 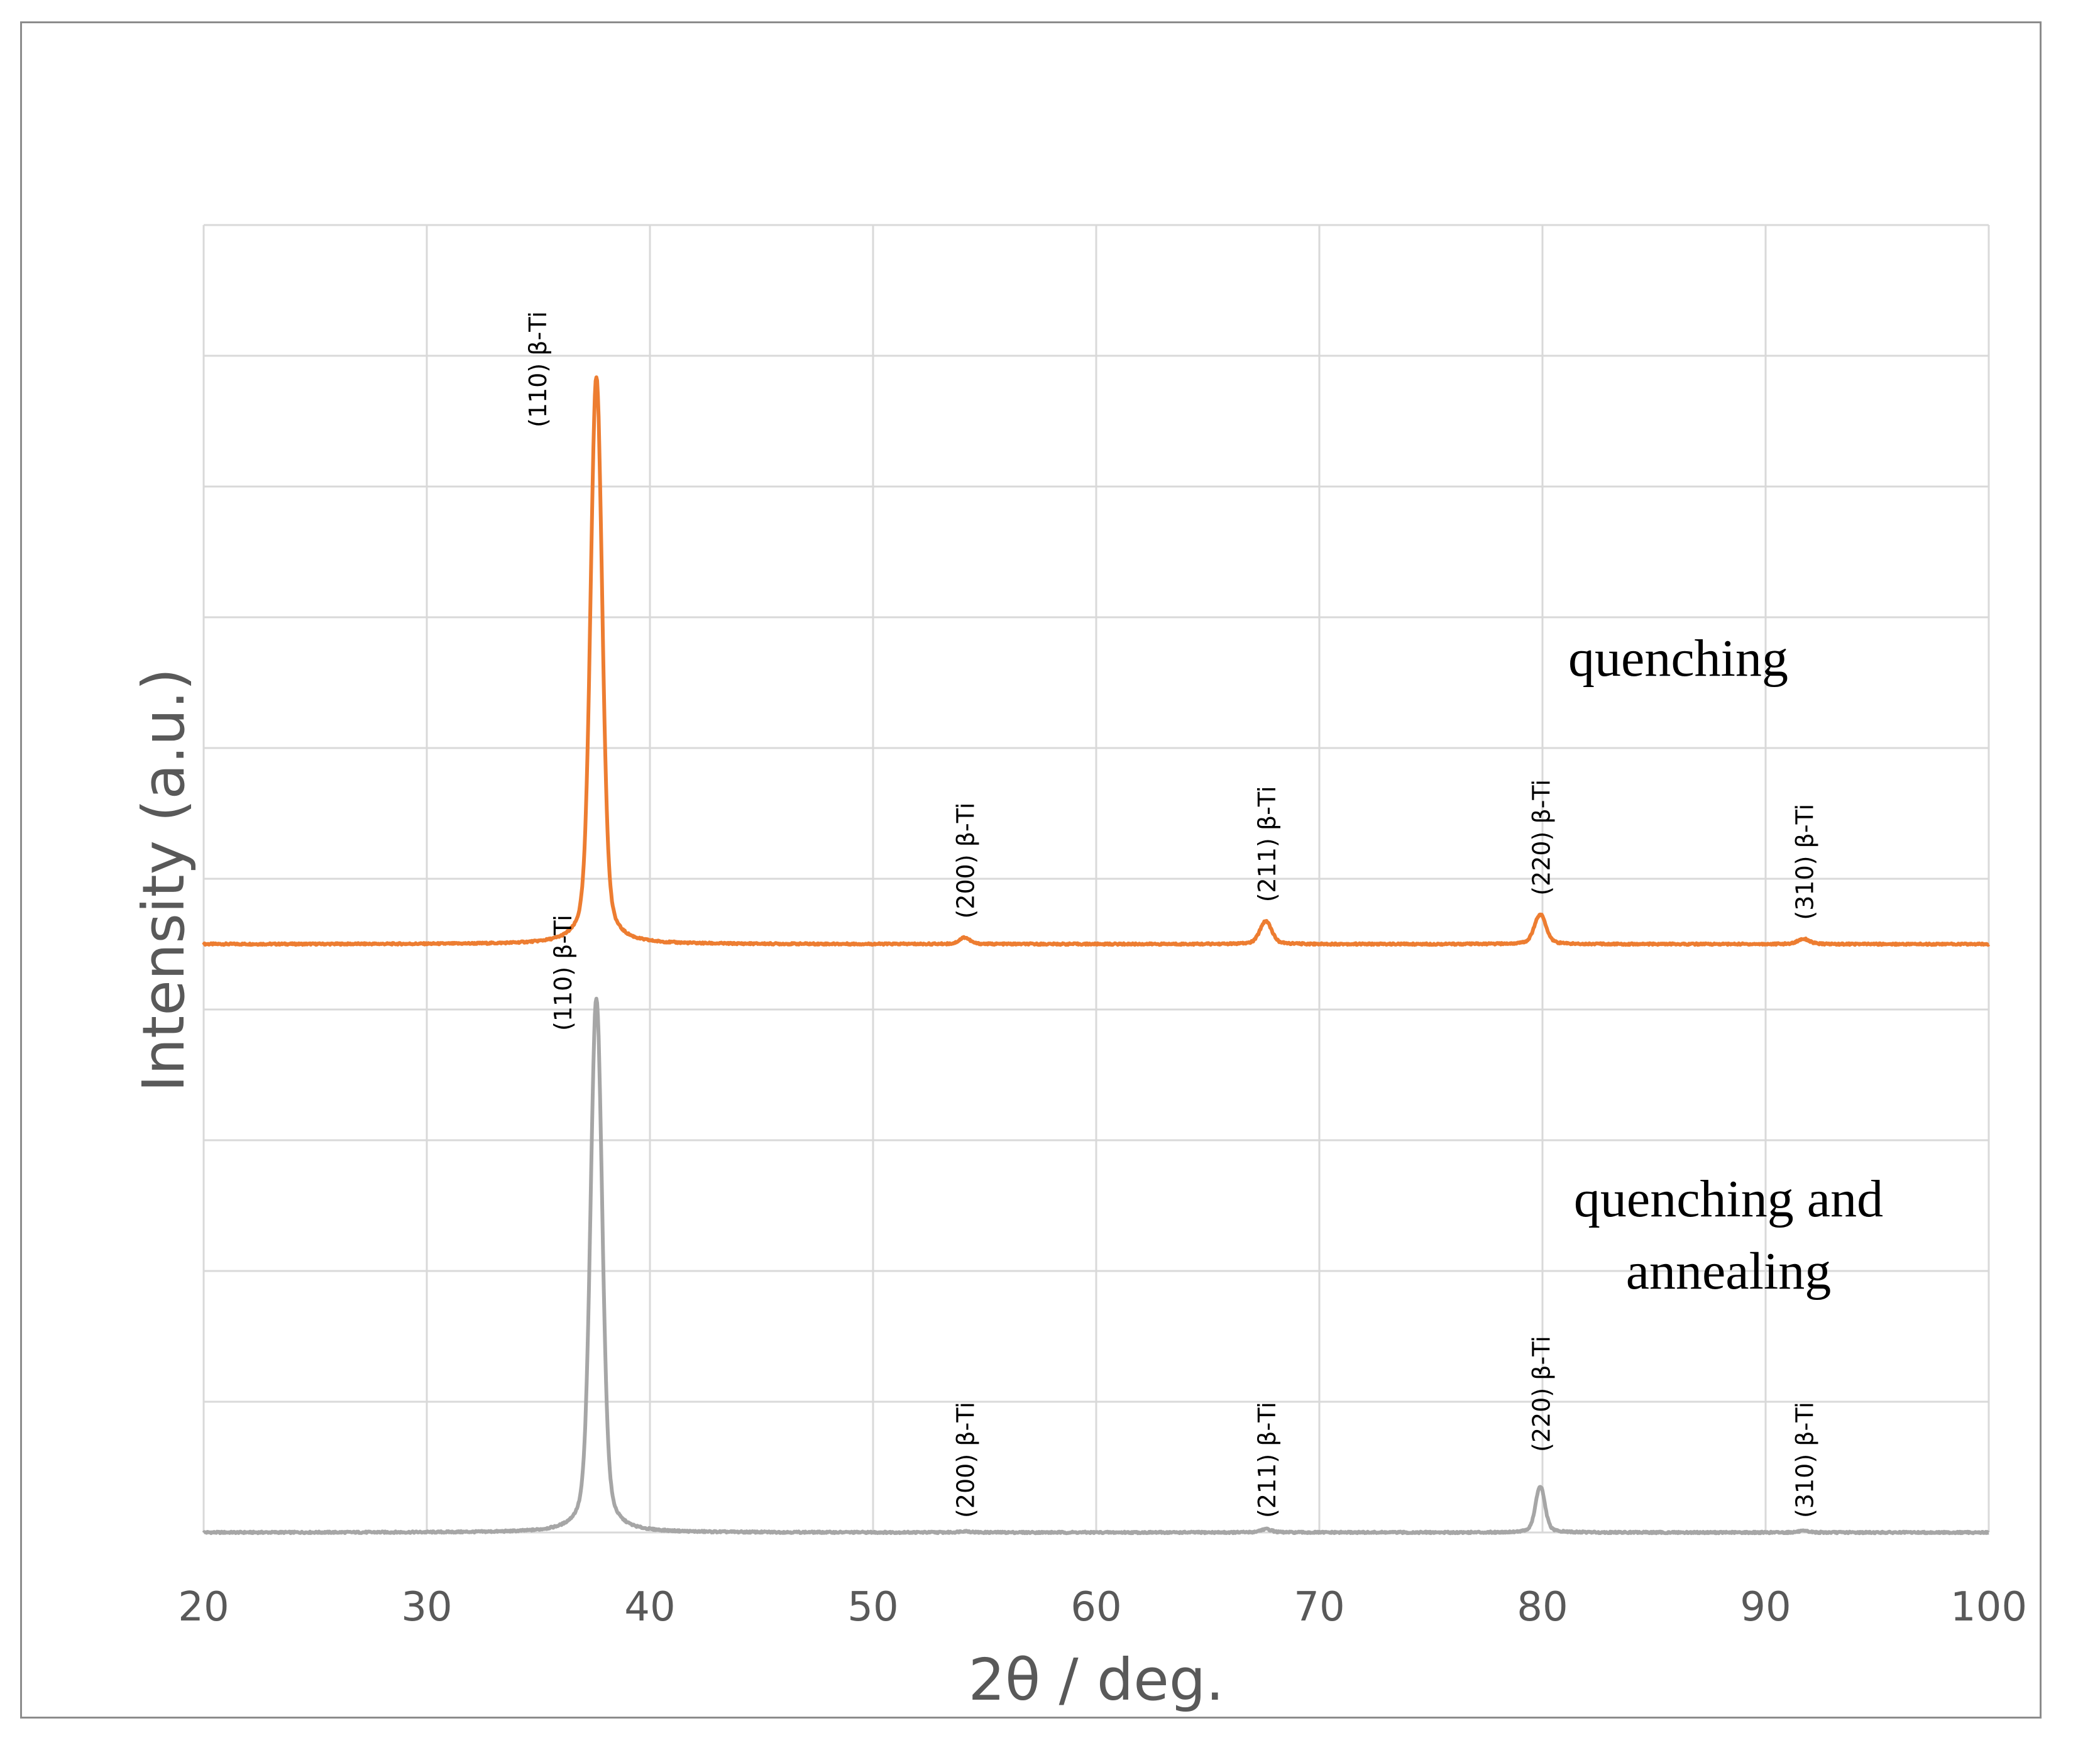 I want to click on x-tick-label: 20, so click(x=203, y=1608).